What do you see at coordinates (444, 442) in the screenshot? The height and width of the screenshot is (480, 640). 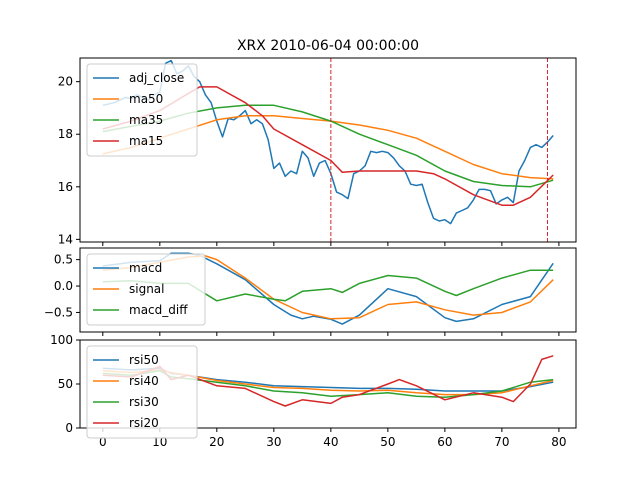 I see `x-tick-label: 60` at bounding box center [444, 442].